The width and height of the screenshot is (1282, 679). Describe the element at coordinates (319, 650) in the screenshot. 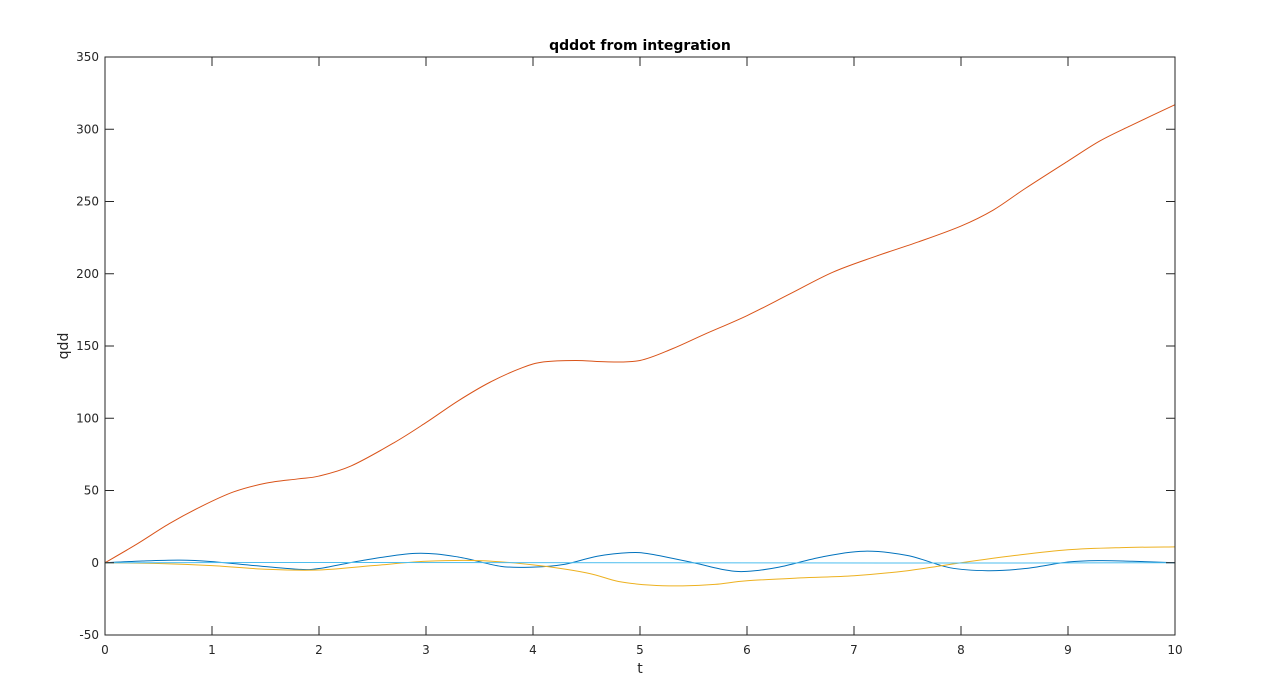

I see `x-tick-label: 2` at that location.